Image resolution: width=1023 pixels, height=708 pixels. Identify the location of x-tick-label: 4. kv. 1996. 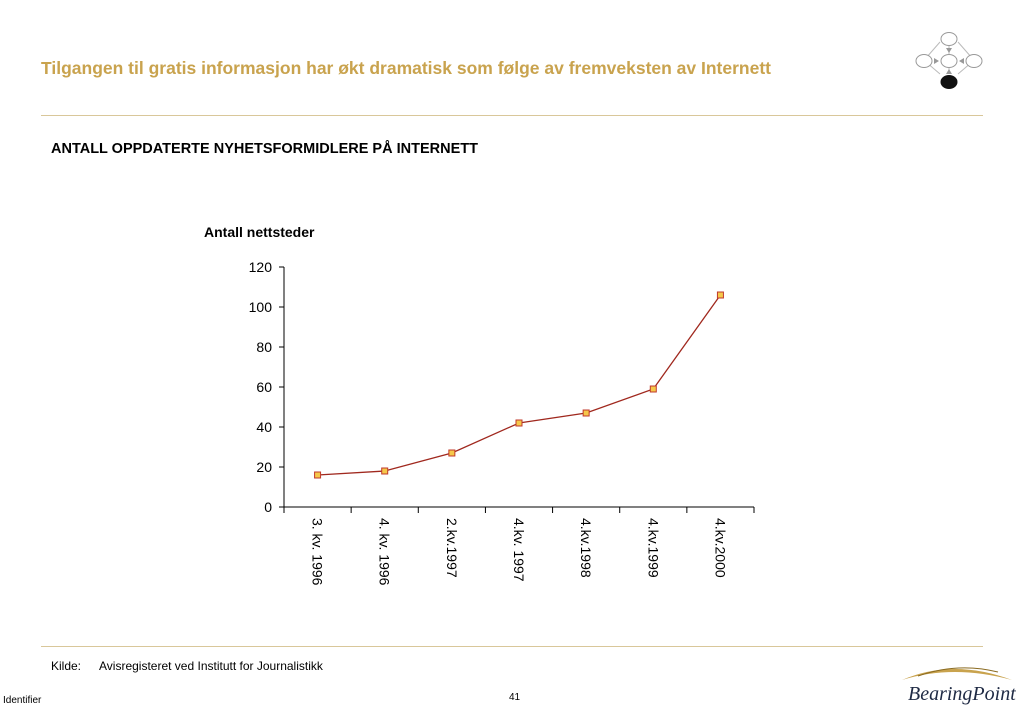
(385, 552).